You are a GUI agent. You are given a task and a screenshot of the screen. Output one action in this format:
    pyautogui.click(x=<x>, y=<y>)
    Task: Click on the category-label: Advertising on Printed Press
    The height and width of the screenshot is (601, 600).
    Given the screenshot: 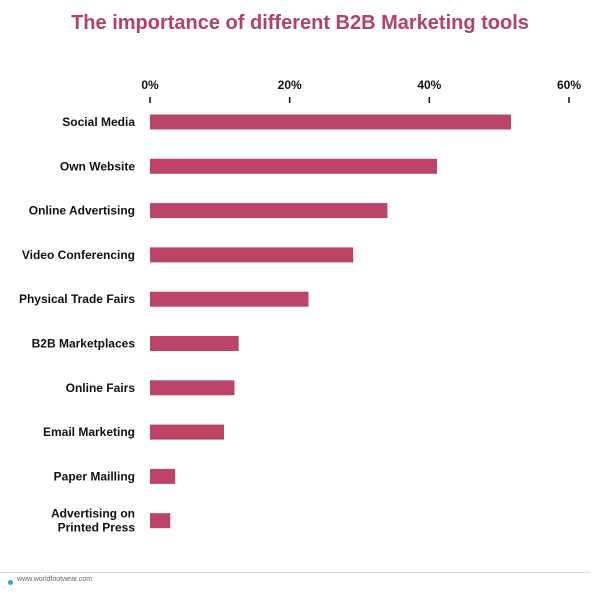 What is the action you would take?
    pyautogui.click(x=93, y=521)
    